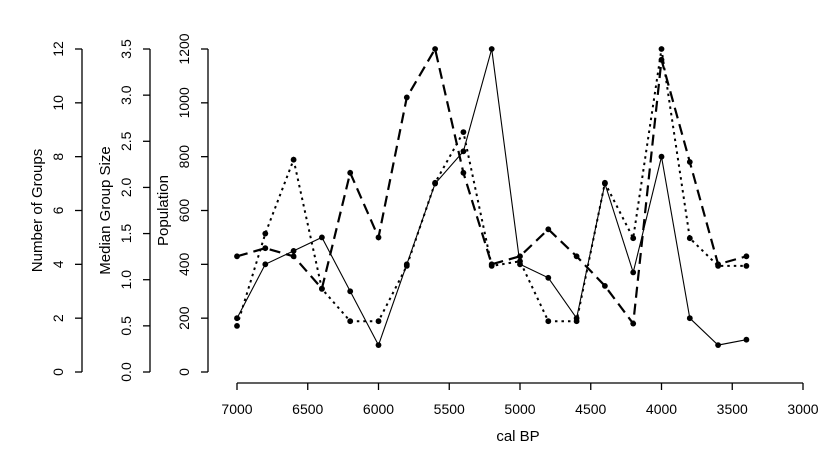  Describe the element at coordinates (163, 210) in the screenshot. I see `y-axis-title-3: Population` at that location.